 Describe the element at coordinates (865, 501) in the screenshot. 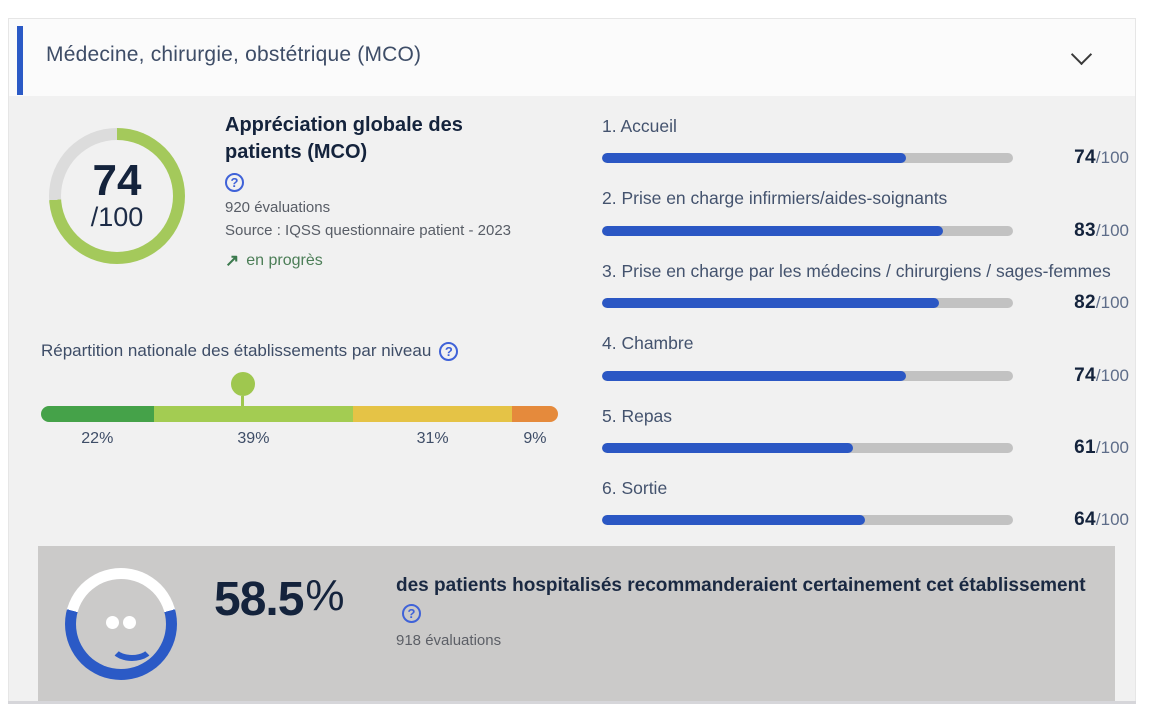

I see `criteria-row-sortie: 6. Sortie 64/100` at that location.